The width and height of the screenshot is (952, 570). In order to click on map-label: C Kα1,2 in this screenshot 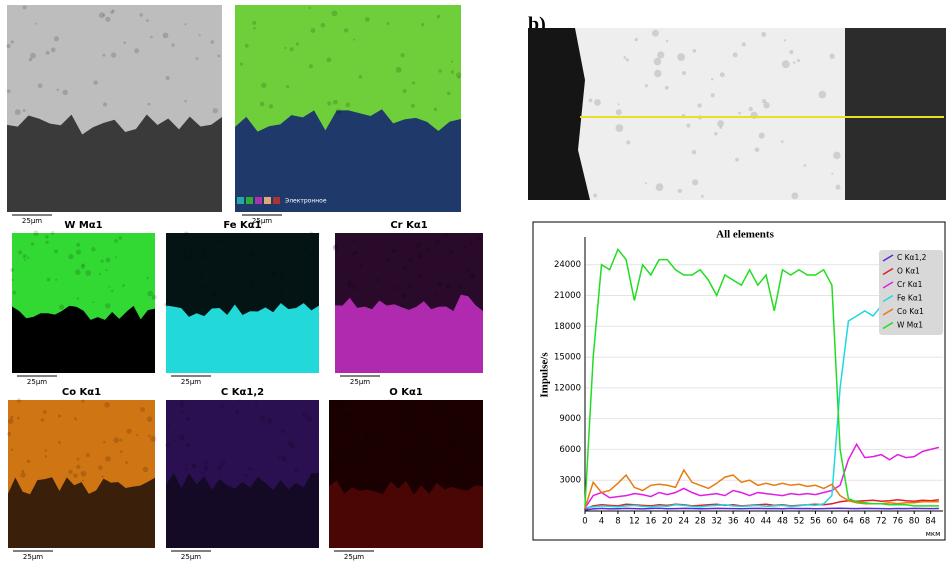, I will do `click(242, 392)`.